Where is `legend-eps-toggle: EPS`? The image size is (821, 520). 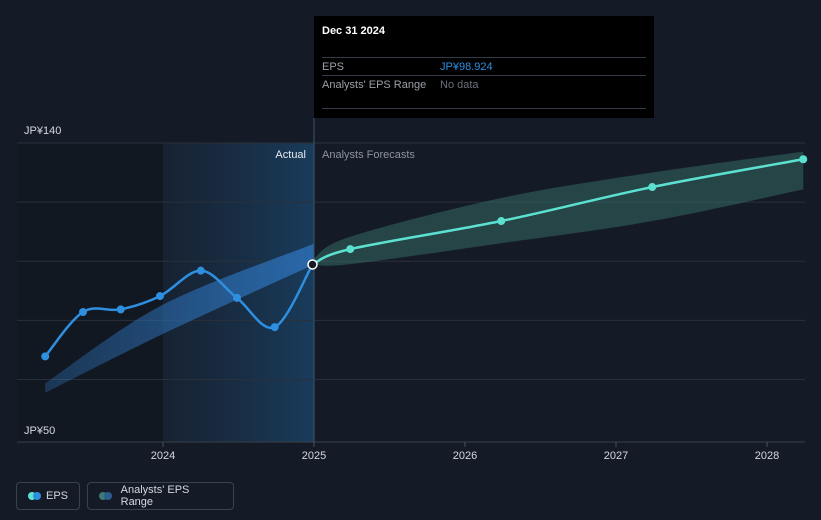
legend-eps-toggle: EPS is located at coordinates (48, 496).